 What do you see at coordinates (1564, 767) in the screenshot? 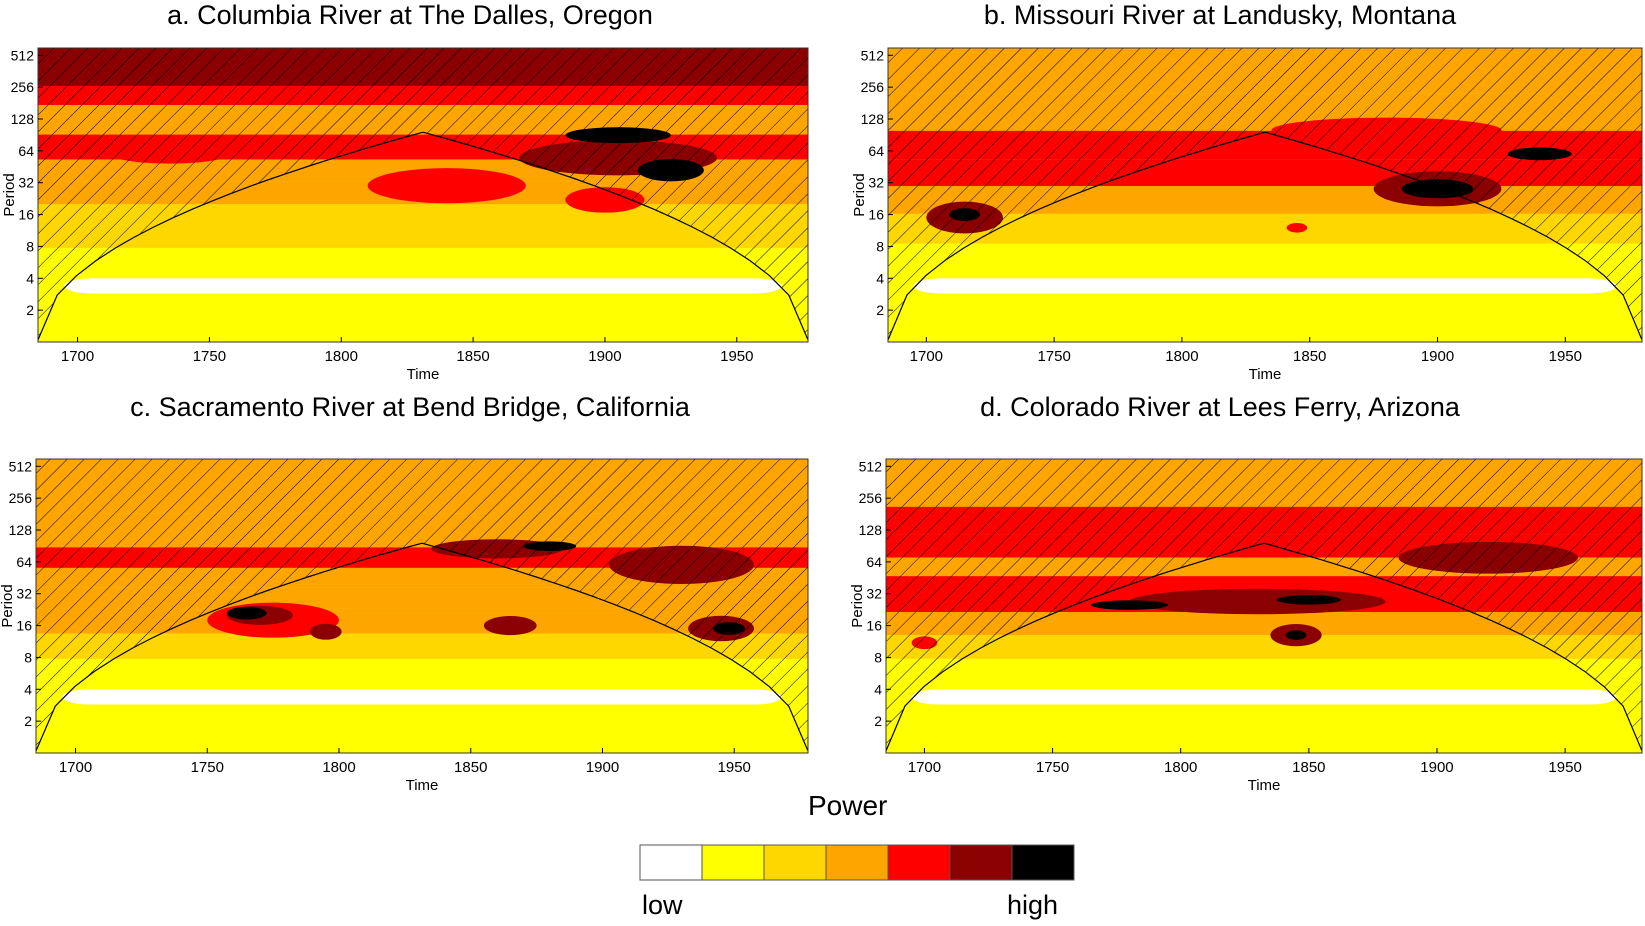
I see `panel-d-x-tick-label: 1950` at bounding box center [1564, 767].